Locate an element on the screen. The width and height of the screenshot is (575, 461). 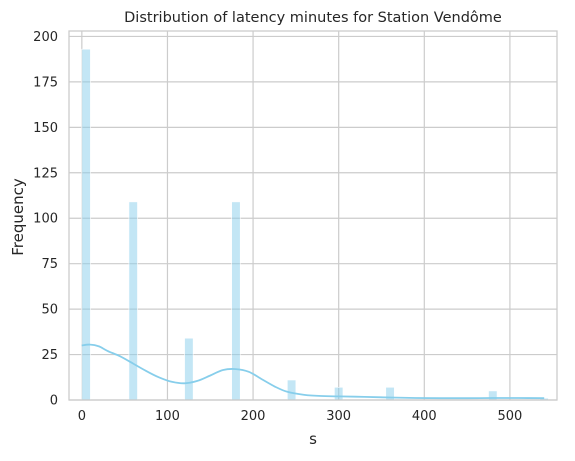
x-tick-label: 300 is located at coordinates (338, 416).